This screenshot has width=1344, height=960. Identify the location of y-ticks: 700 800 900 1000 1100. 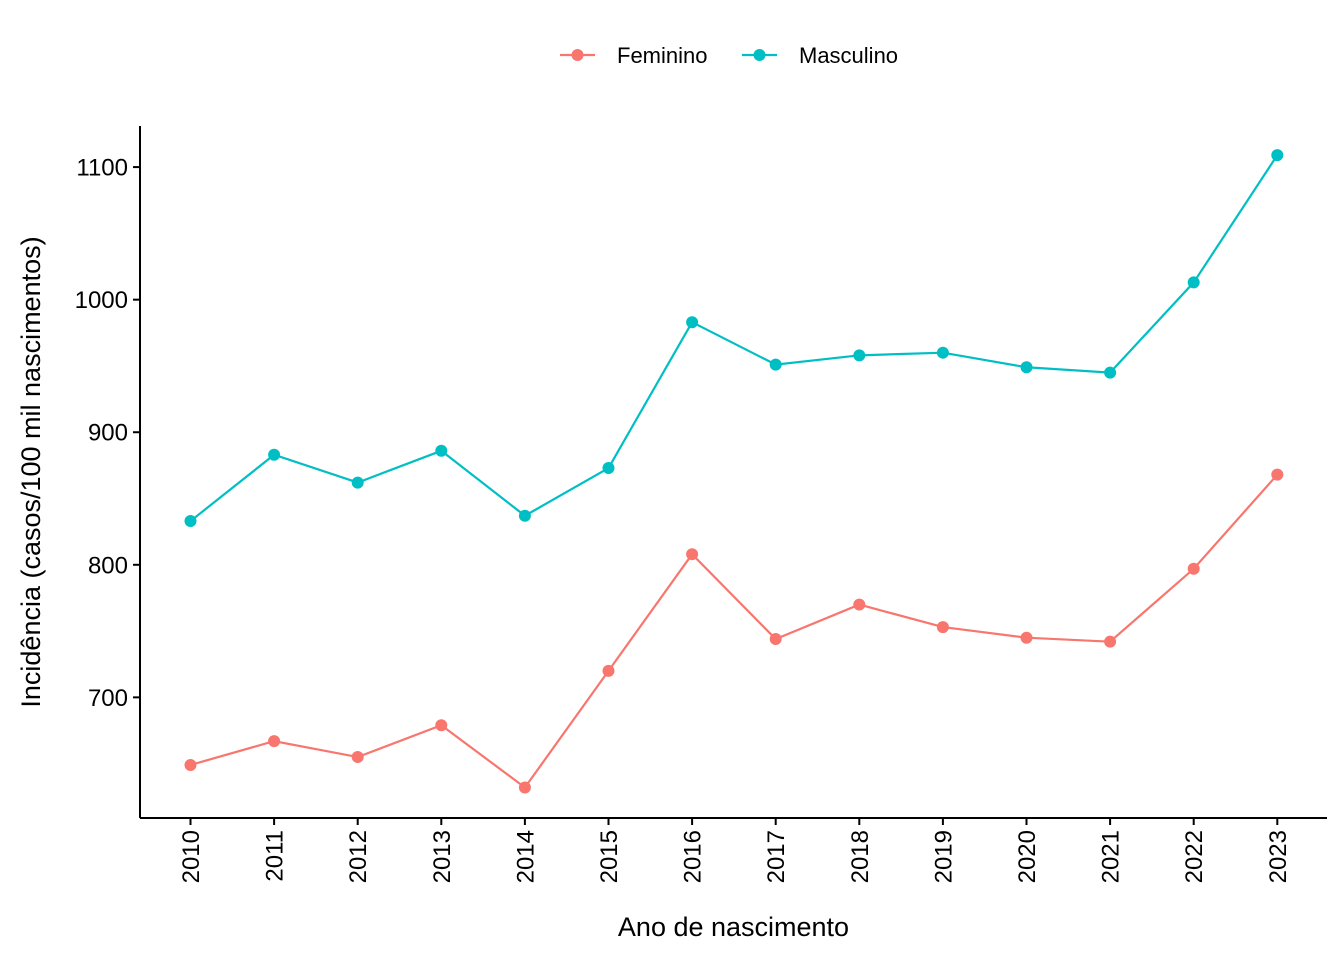
(107, 433).